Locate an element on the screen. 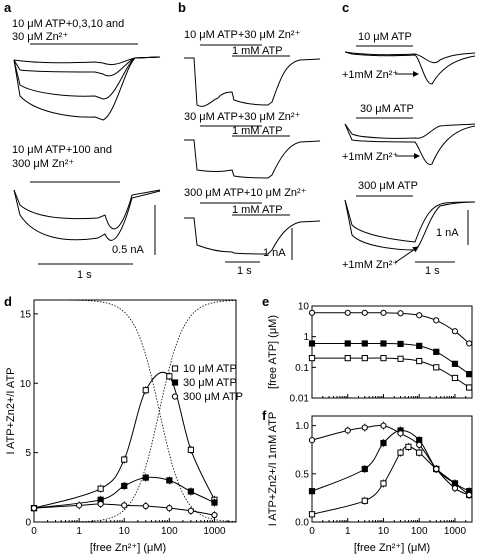 The height and width of the screenshot is (556, 477). panel-b-trace3-label: 300 μM ATP+10 μM Zn²⁺ is located at coordinates (245, 193).